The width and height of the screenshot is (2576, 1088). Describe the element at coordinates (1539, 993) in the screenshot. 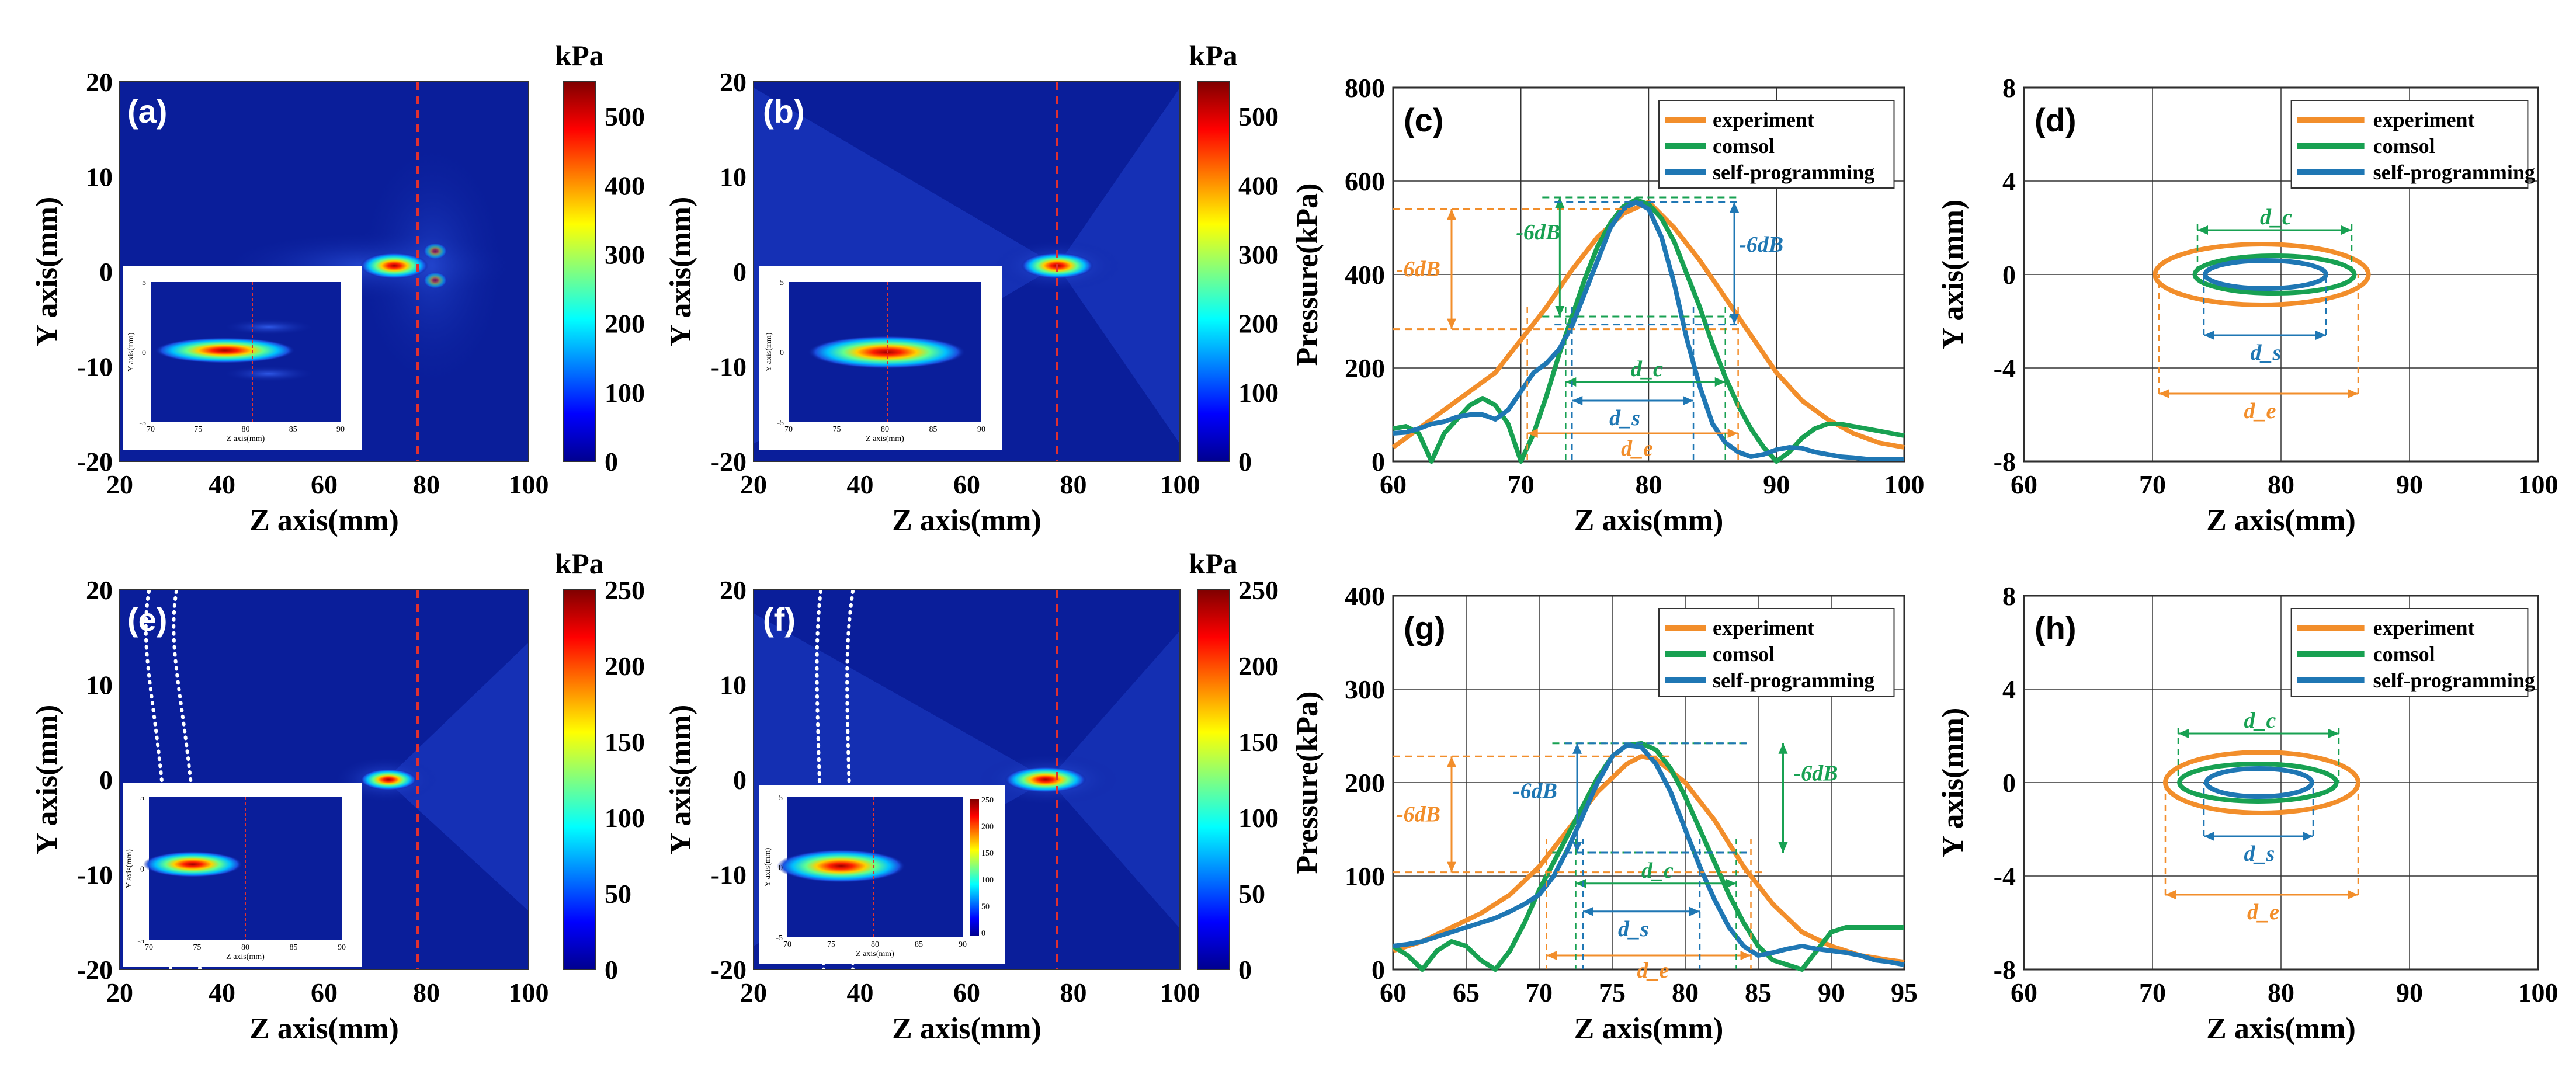

I see `xtick-label-g: 70` at that location.